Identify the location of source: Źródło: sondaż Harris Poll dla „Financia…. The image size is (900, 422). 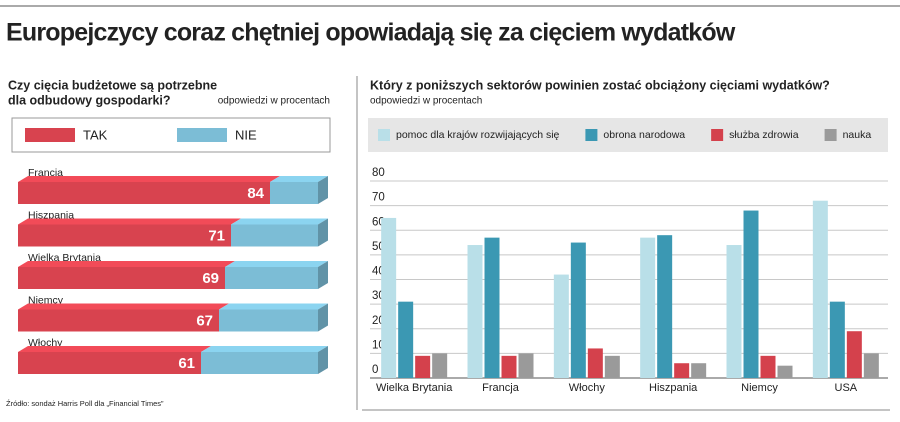
(85, 403).